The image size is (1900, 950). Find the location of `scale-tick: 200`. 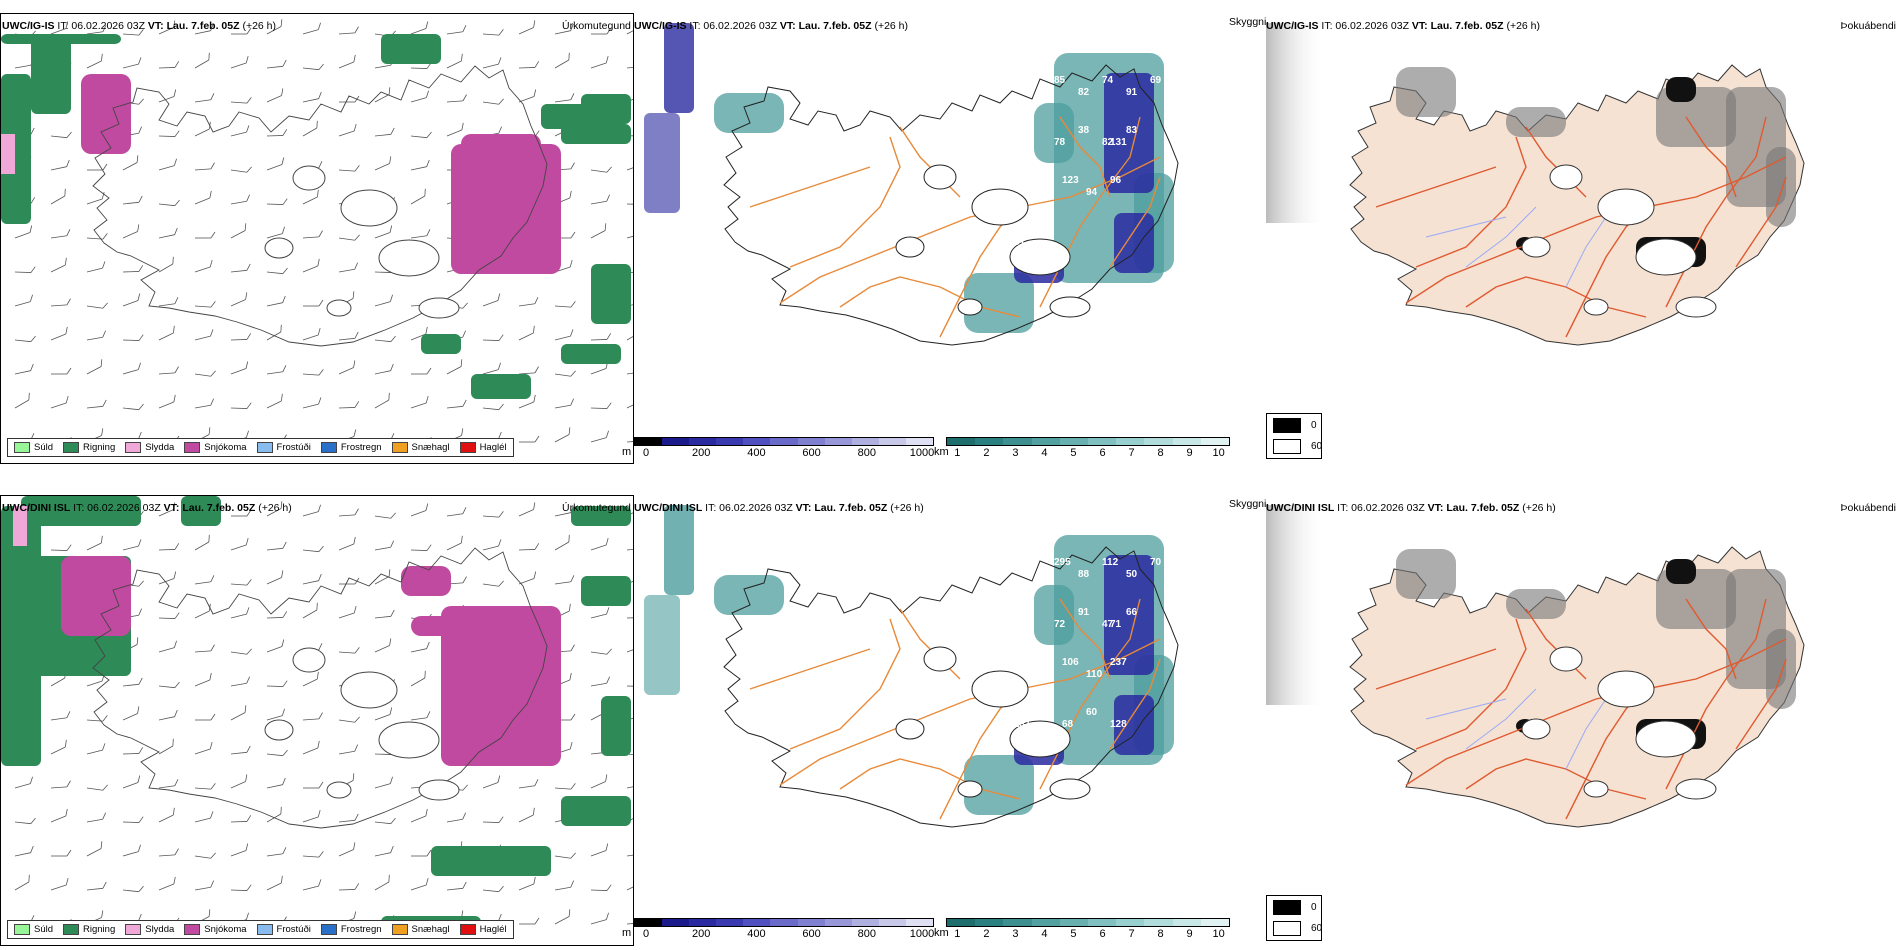

scale-tick: 200 is located at coordinates (701, 934).